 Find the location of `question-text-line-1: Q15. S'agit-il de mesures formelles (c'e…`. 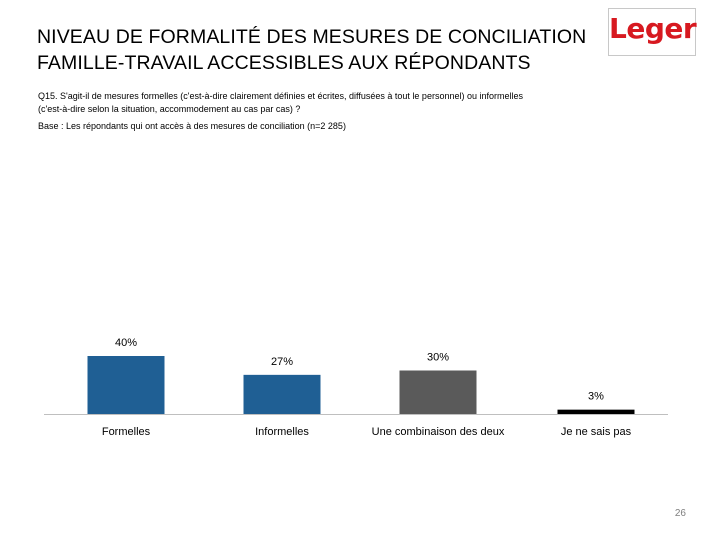

question-text-line-1: Q15. S'agit-il de mesures formelles (c'e… is located at coordinates (280, 96).